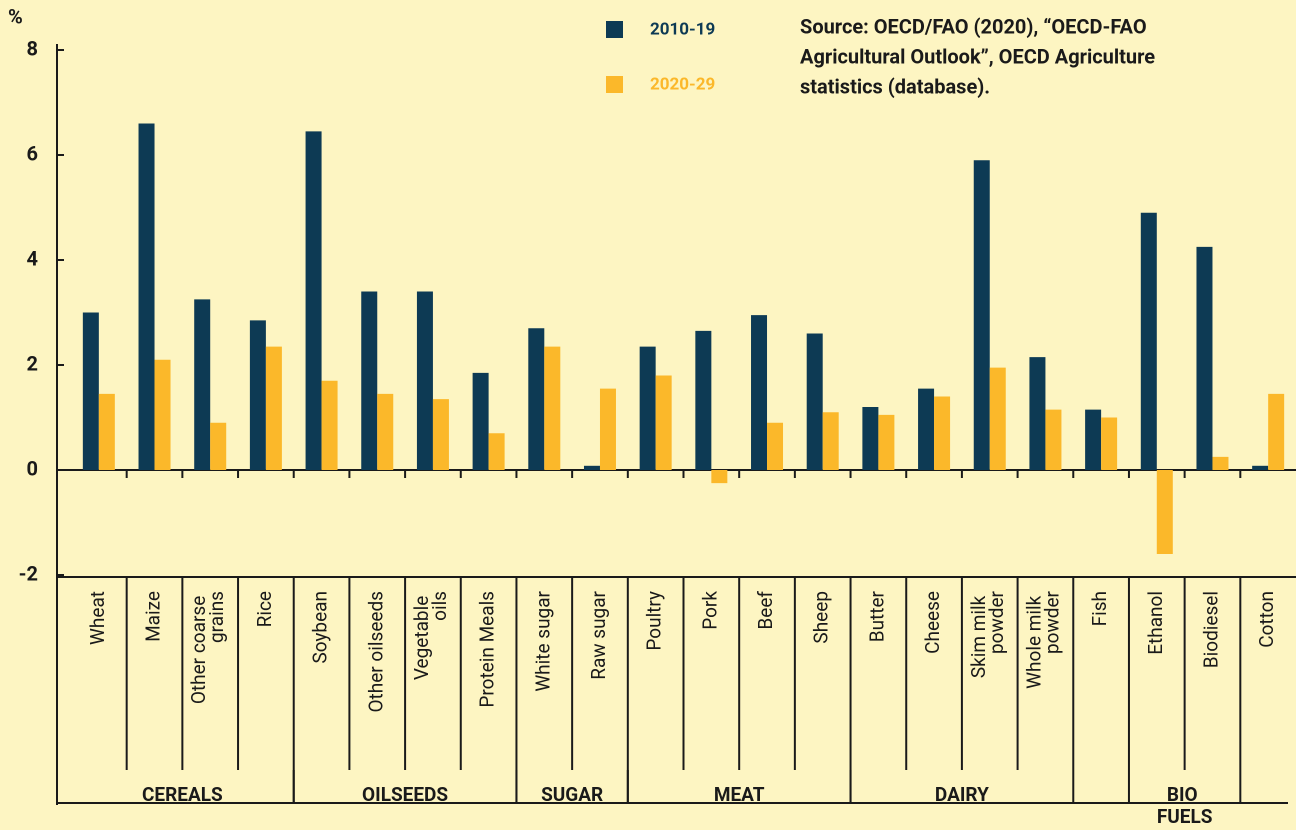 The height and width of the screenshot is (830, 1296). I want to click on y-tick-label: 8, so click(32, 48).